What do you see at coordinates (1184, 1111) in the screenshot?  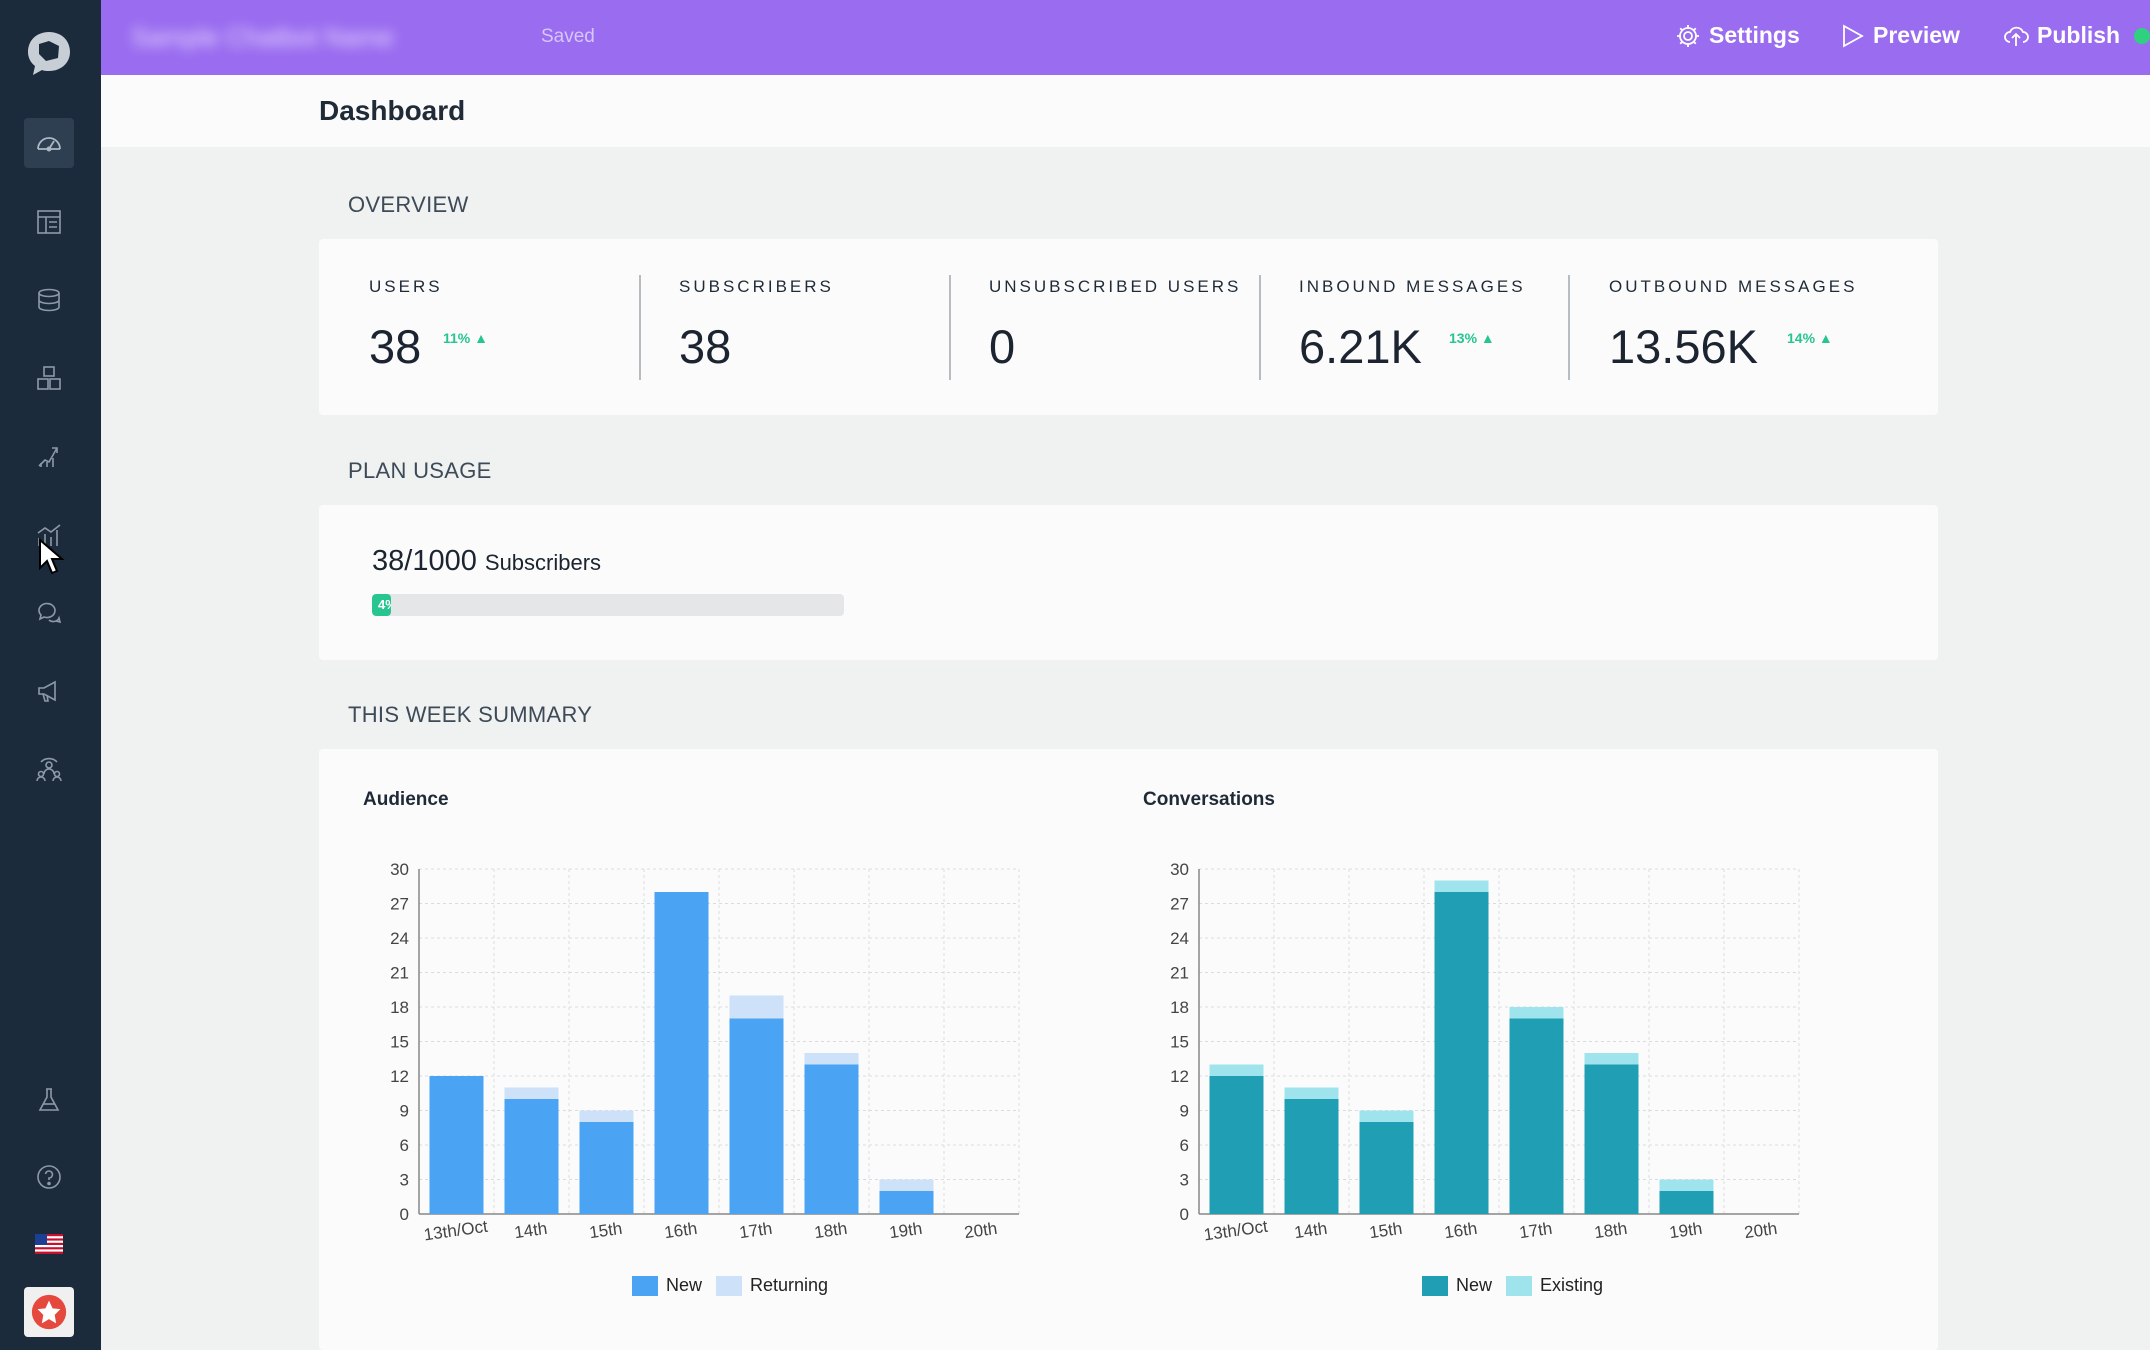 I see `y-tick-label: 9` at bounding box center [1184, 1111].